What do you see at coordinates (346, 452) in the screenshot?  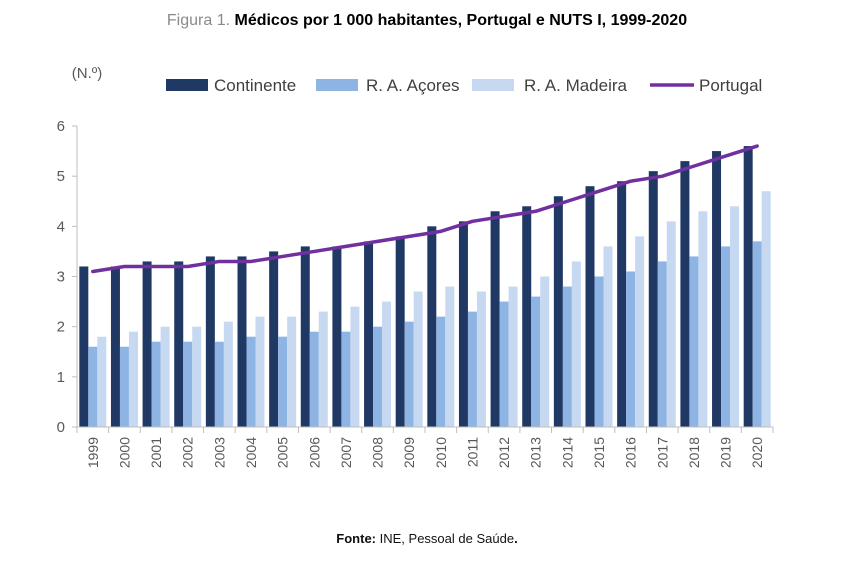 I see `x-tick-label-2007: 2007` at bounding box center [346, 452].